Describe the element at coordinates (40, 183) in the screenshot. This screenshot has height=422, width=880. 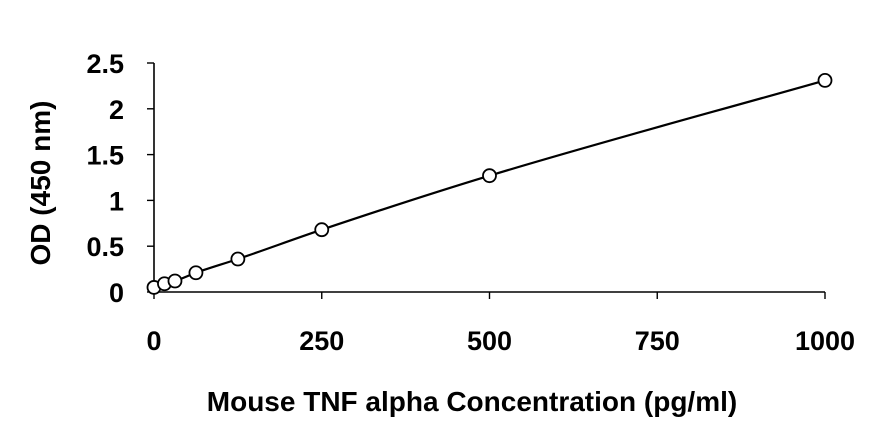
I see `y-axis-title: OD (450 nm)` at that location.